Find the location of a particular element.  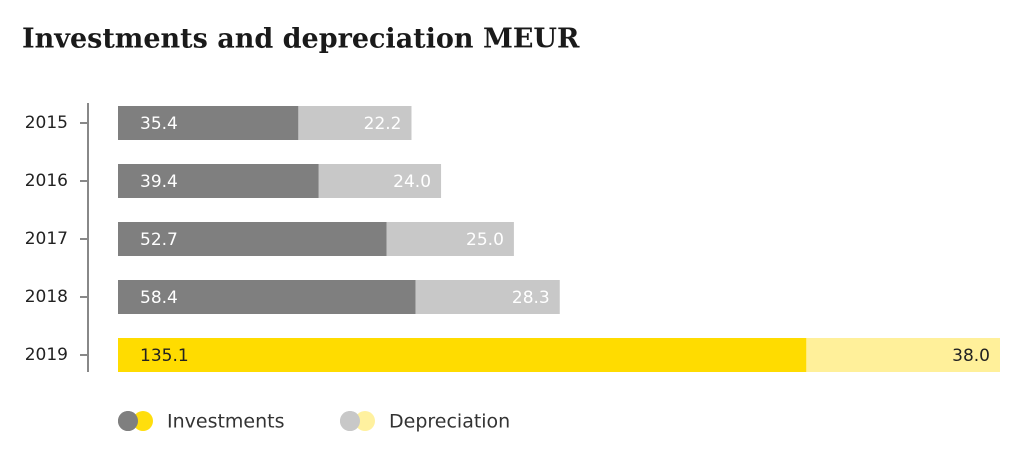

value-label: 35.4 is located at coordinates (159, 124).